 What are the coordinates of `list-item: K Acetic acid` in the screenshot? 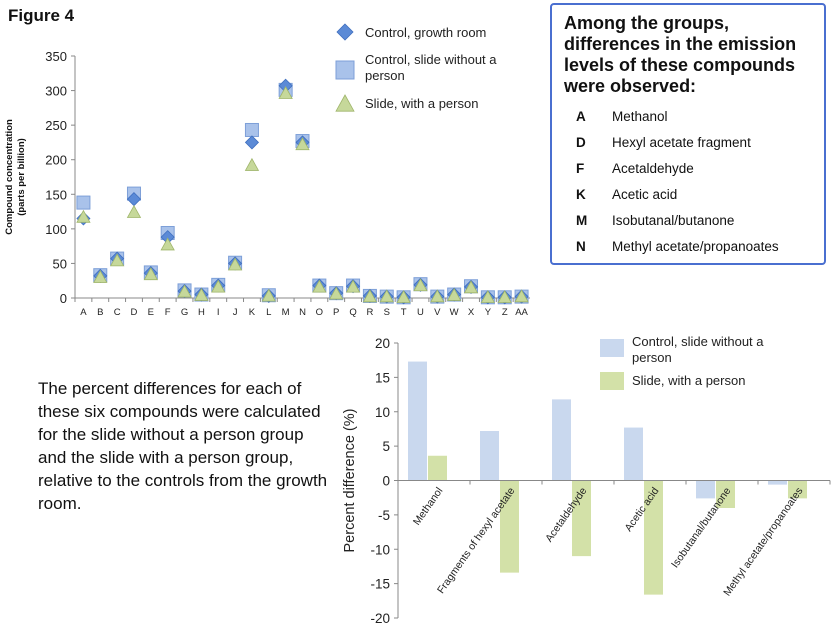 It's located at (689, 194).